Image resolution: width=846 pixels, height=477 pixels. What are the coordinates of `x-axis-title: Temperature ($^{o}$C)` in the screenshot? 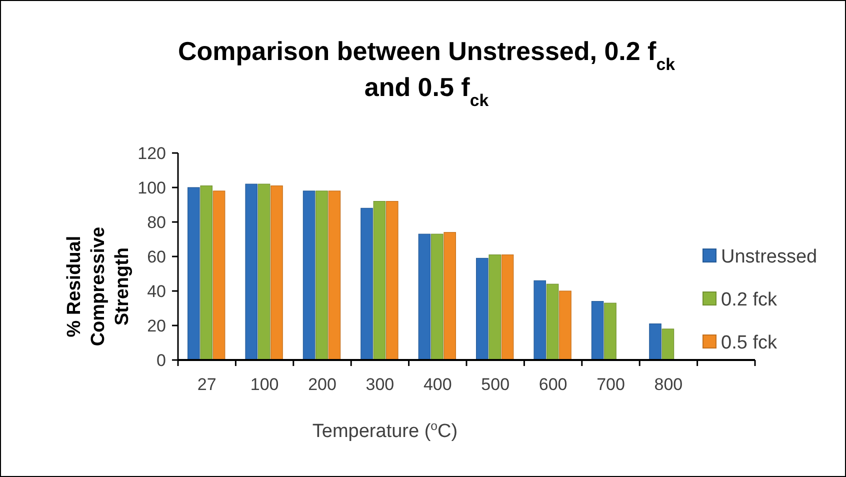 It's located at (385, 430).